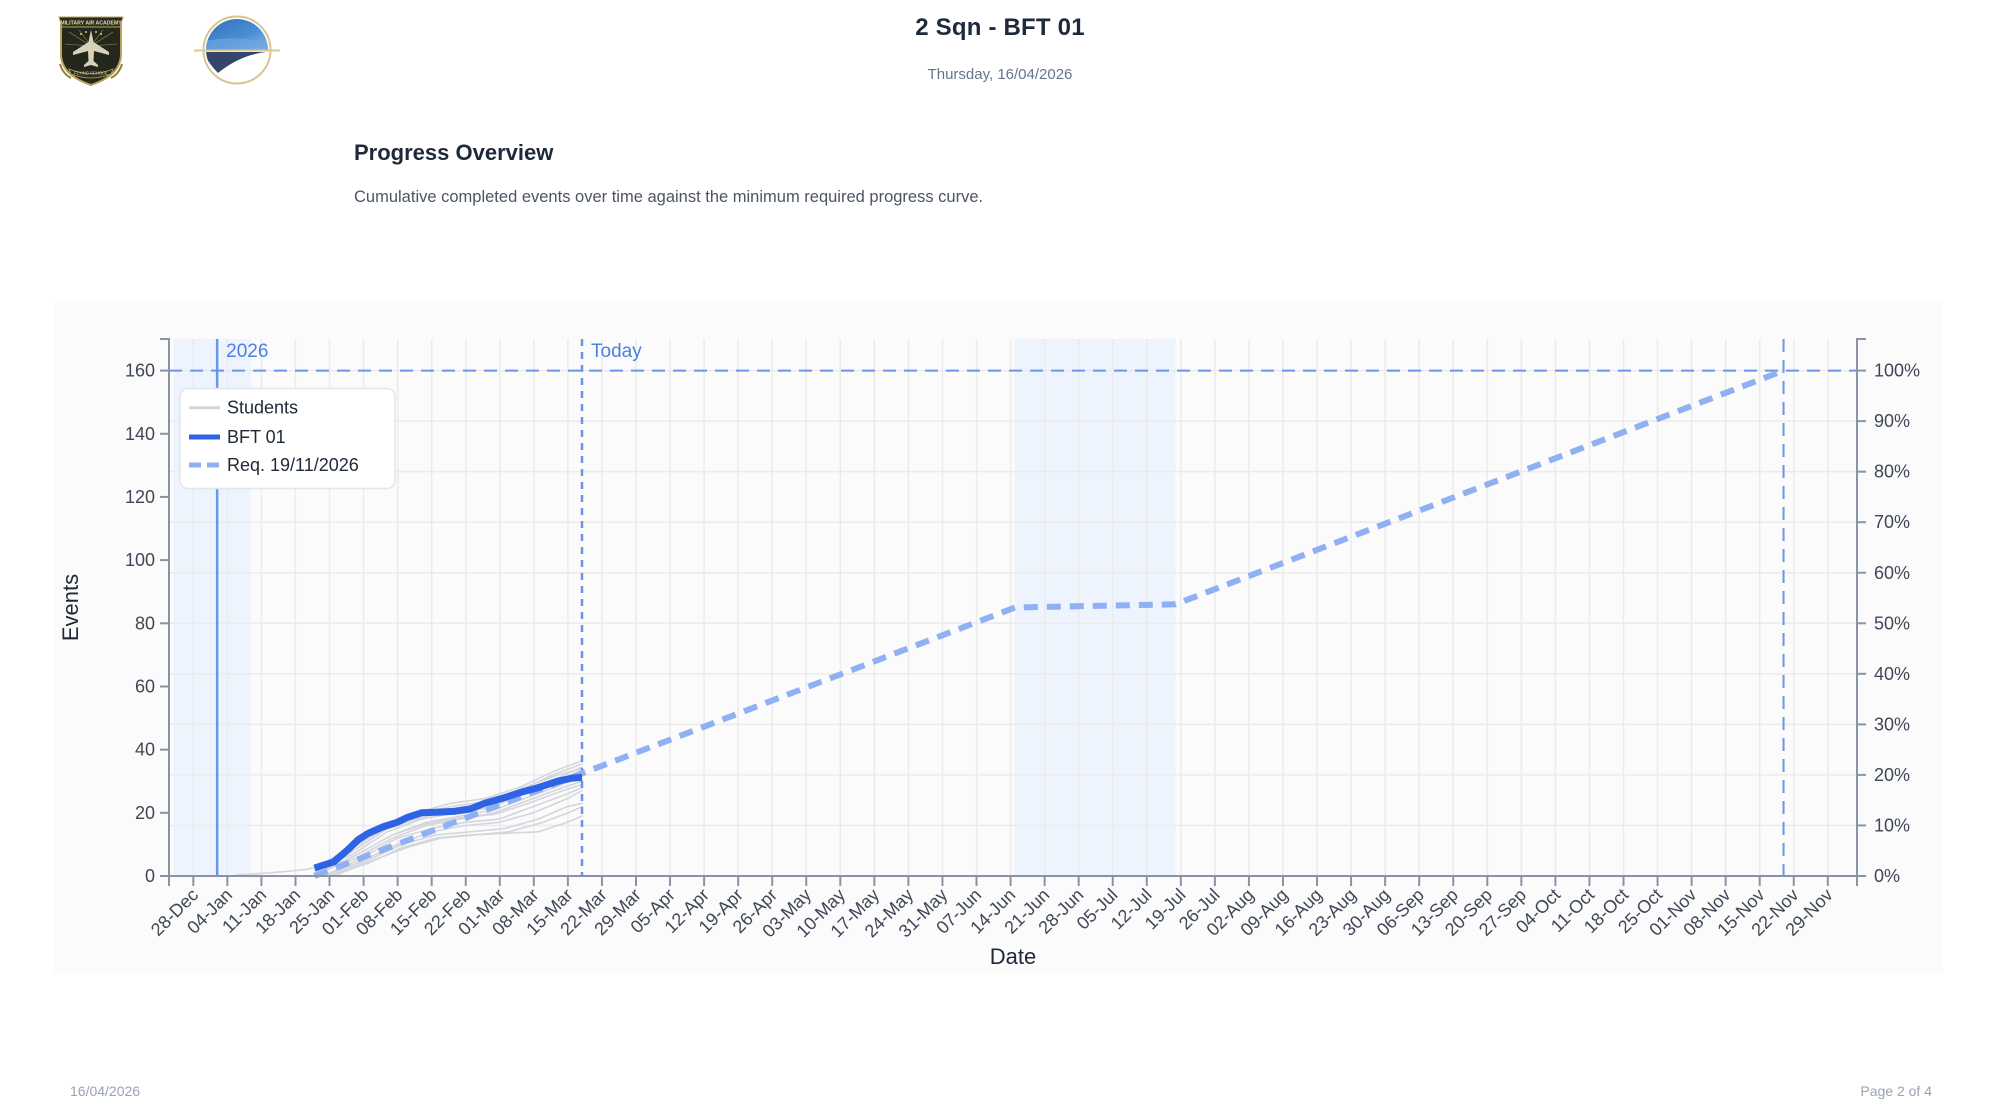  Describe the element at coordinates (140, 497) in the screenshot. I see `y-tick-label: 120` at that location.